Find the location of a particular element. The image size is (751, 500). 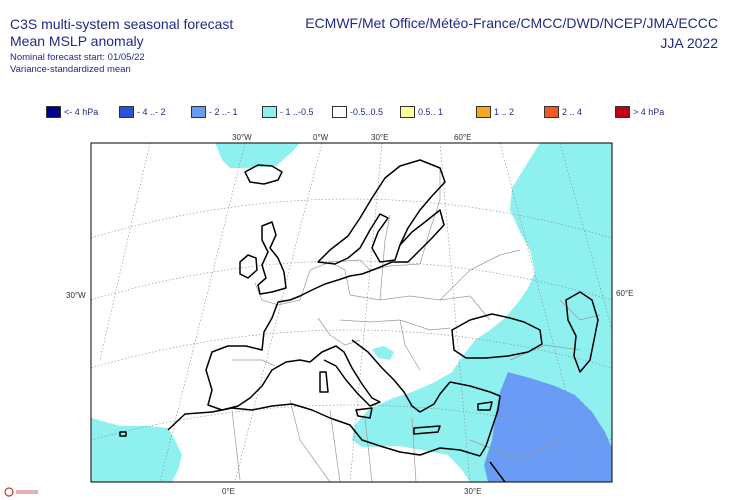

title-line-2: Mean MSLP anomaly is located at coordinates (77, 41).